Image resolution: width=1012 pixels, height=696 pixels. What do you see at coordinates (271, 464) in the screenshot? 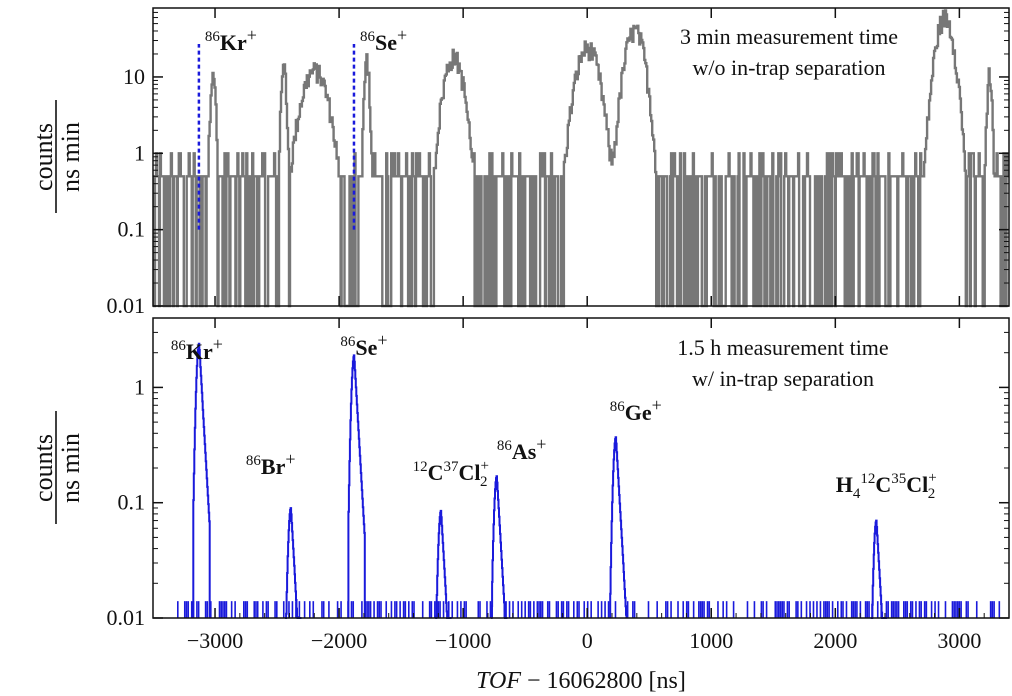
I see `bottom-peak-label-1: 86Br+` at bounding box center [271, 464].